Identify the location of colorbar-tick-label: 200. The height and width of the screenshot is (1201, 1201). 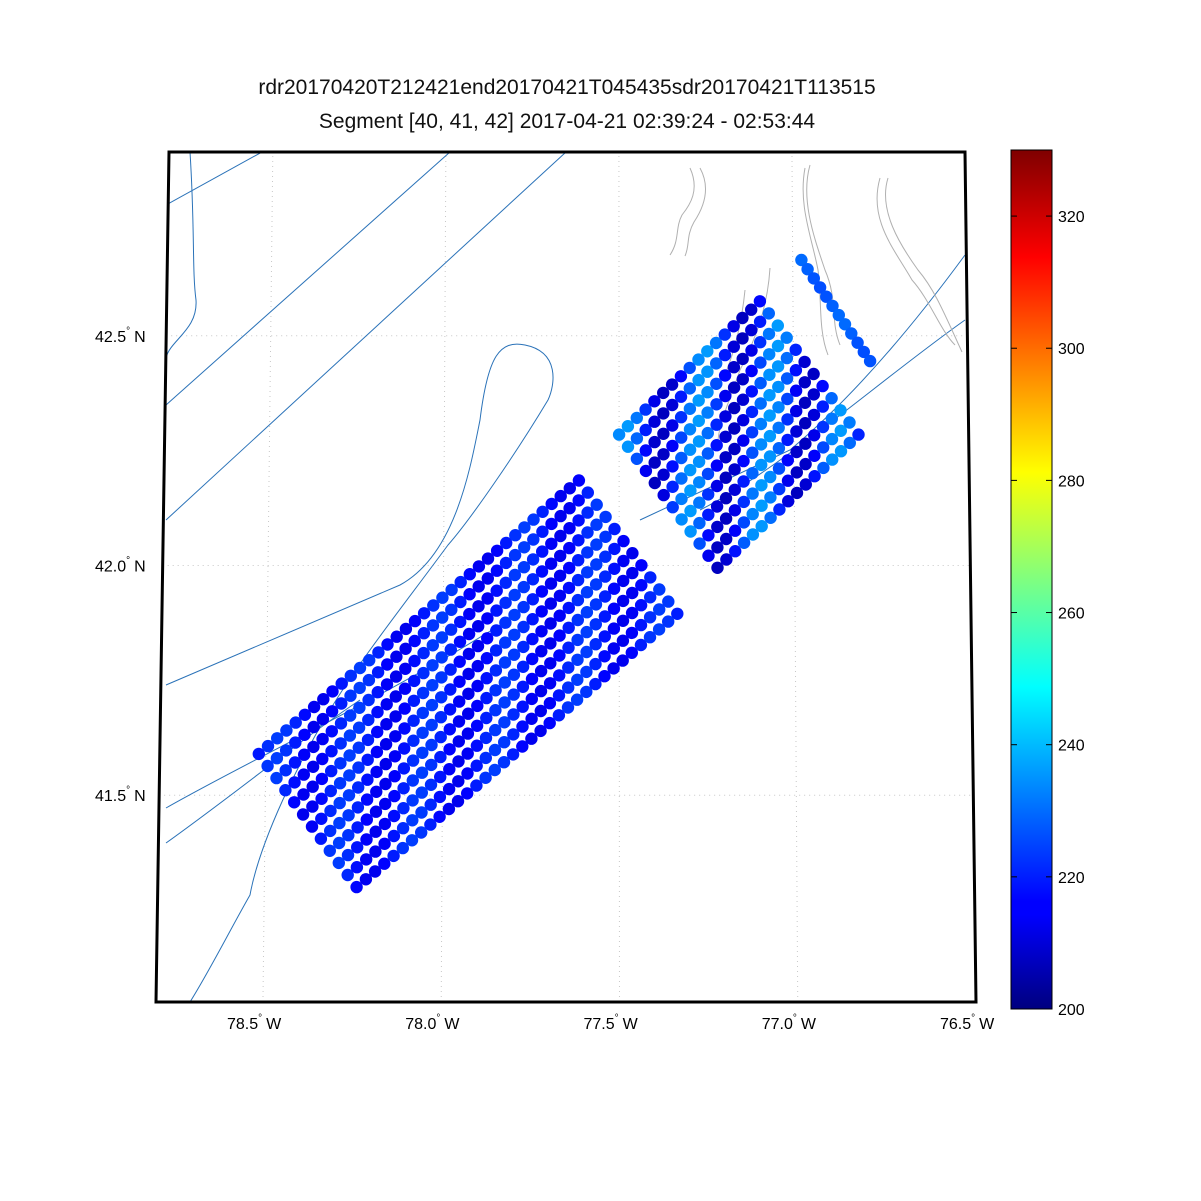
(1071, 1010).